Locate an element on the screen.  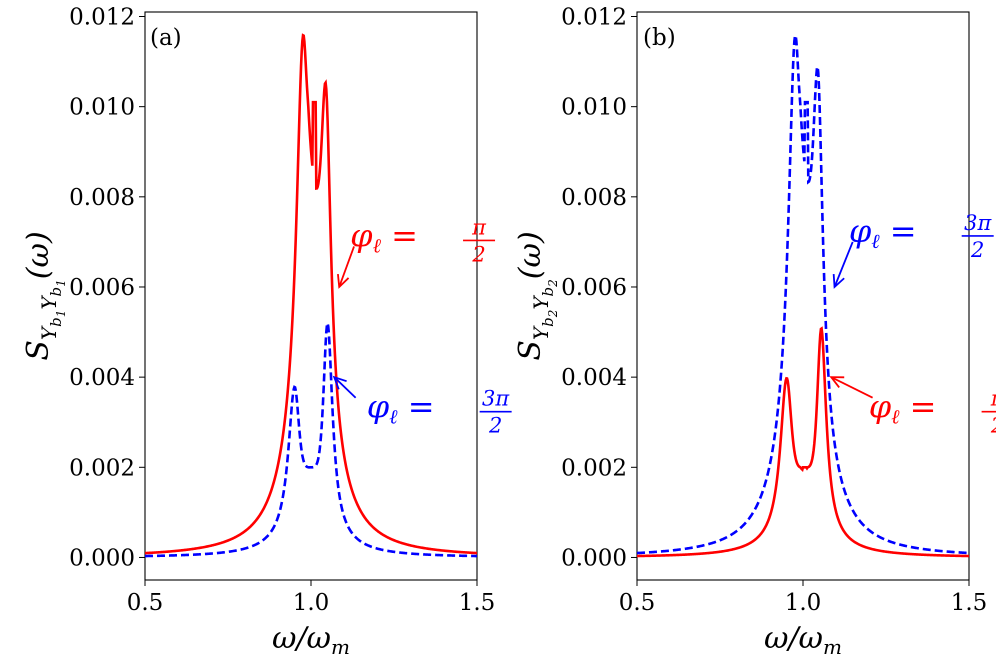
panel-label: (a) is located at coordinates (166, 38).